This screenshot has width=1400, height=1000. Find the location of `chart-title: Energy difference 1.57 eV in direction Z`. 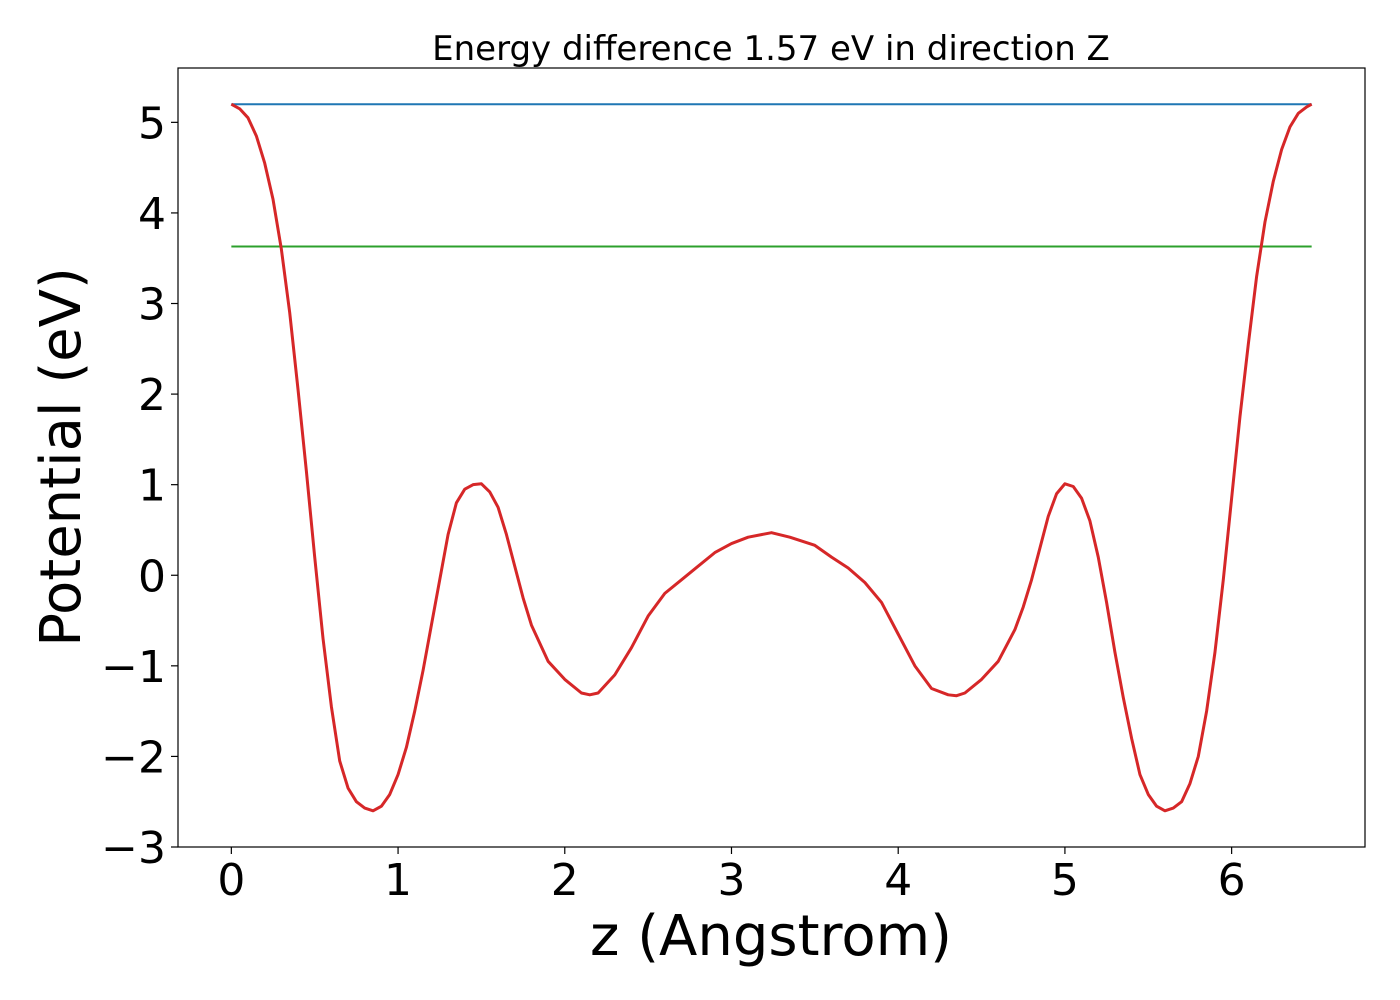

chart-title: Energy difference 1.57 eV in direction Z is located at coordinates (771, 49).